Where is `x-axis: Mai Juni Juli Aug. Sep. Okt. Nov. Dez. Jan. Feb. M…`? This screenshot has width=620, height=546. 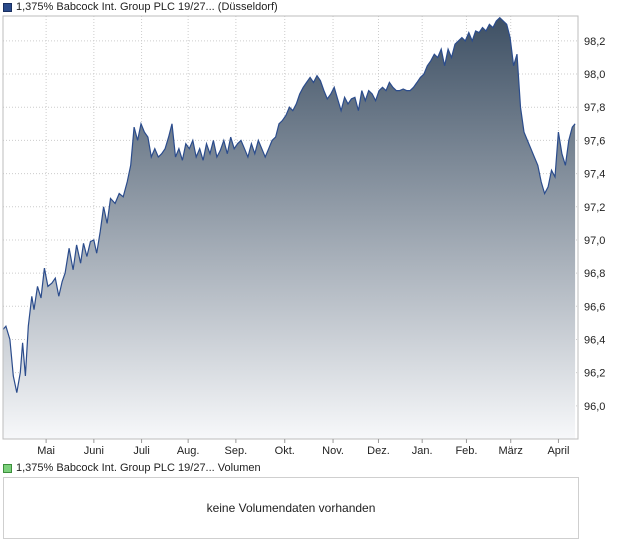 x-axis: Mai Juni Juli Aug. Sep. Okt. Nov. Dez. Jan. Feb. M… is located at coordinates (303, 448).